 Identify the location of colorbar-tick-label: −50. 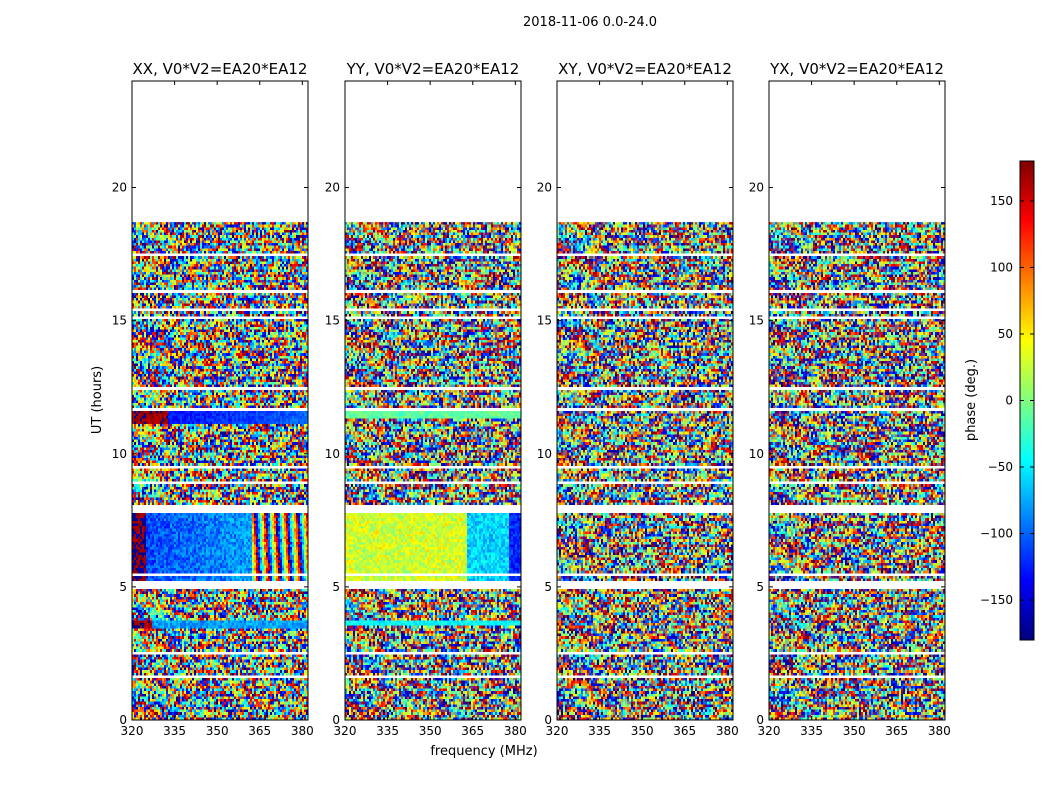
(1000, 467).